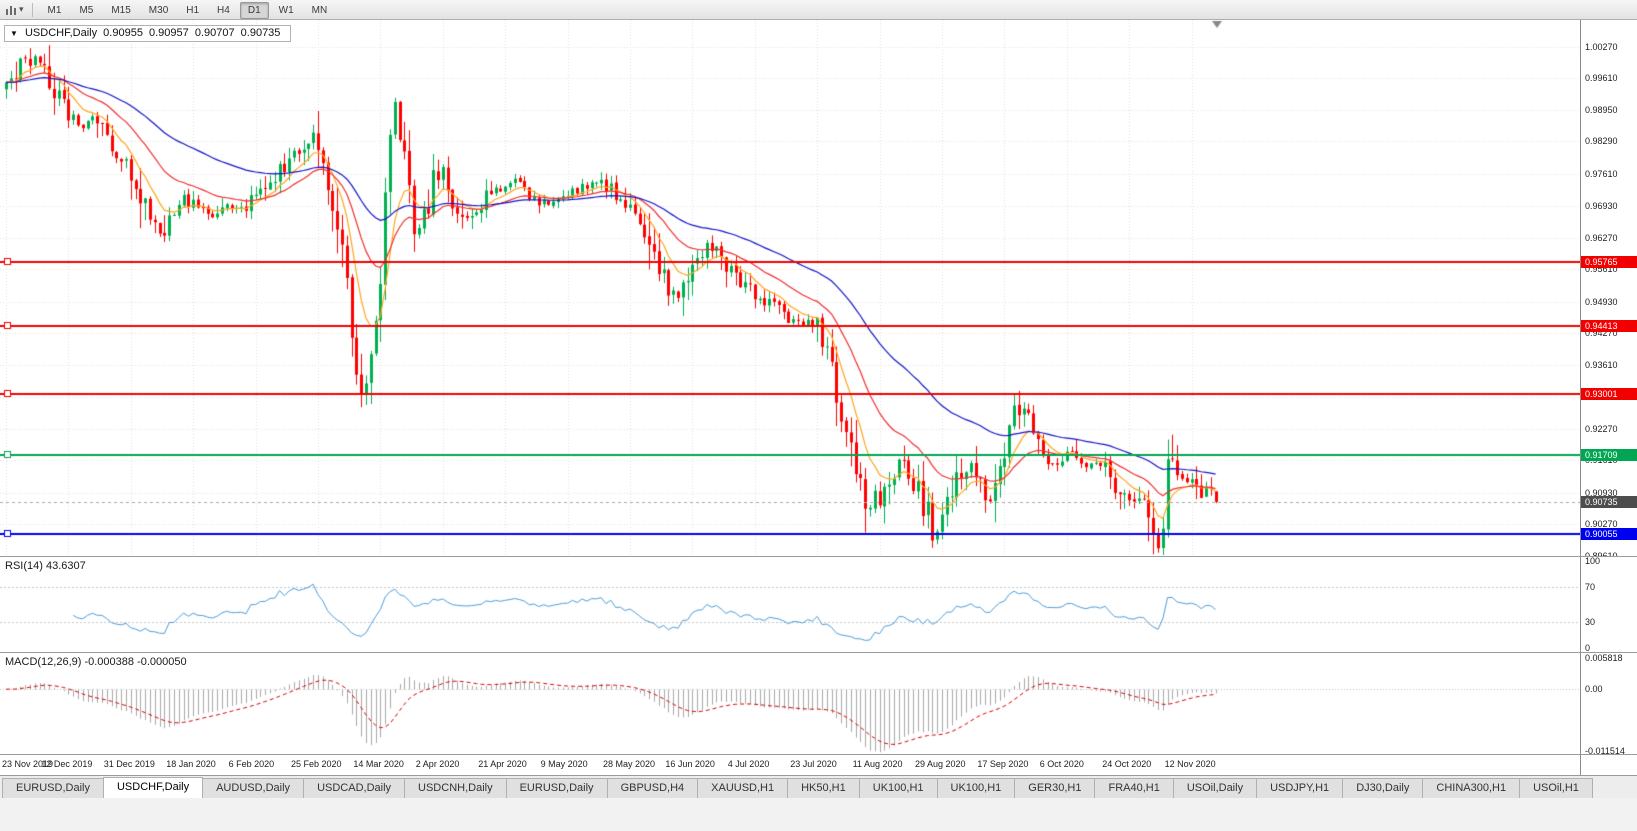 This screenshot has height=831, width=1637. Describe the element at coordinates (1601, 364) in the screenshot. I see `price-axis-label: 0.93610` at that location.